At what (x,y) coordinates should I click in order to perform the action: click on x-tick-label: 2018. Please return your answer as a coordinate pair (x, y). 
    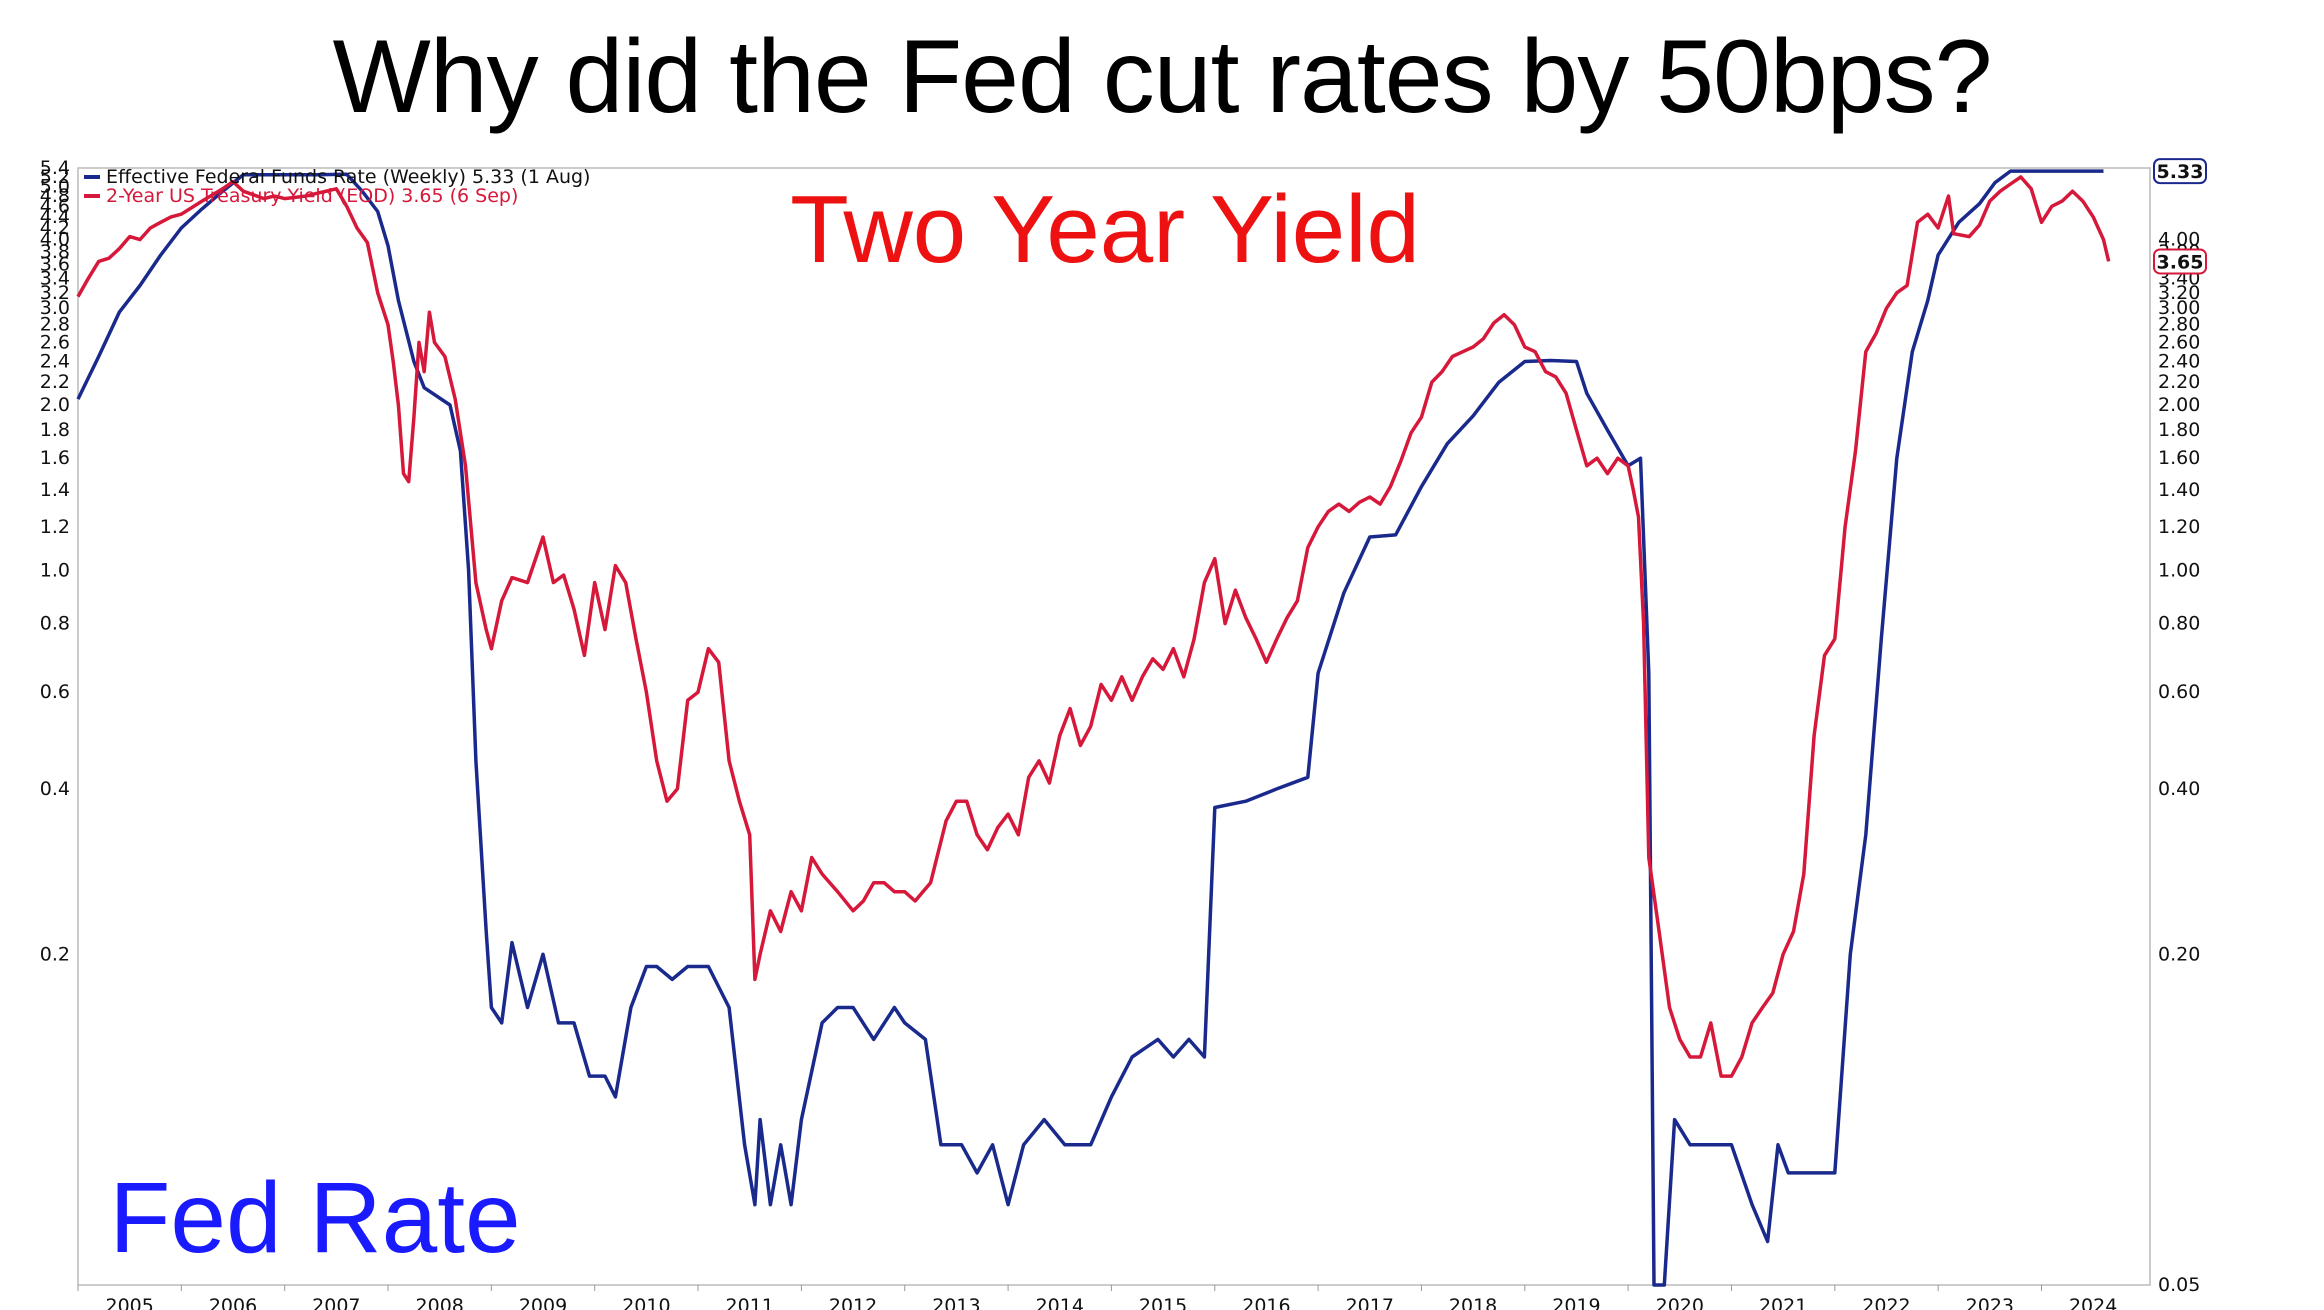
    Looking at the image, I should click on (1473, 1302).